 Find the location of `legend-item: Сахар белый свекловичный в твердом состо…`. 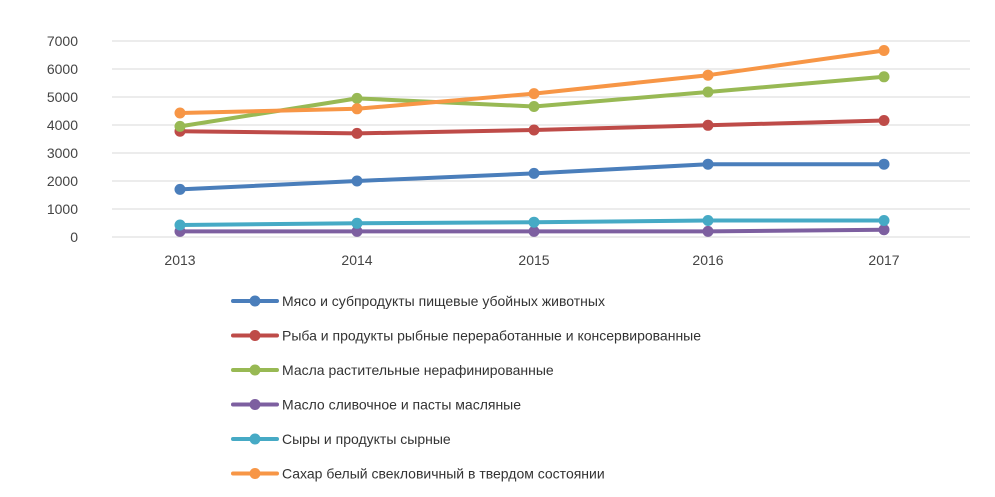

legend-item: Сахар белый свекловичный в твердом состо… is located at coordinates (418, 474).